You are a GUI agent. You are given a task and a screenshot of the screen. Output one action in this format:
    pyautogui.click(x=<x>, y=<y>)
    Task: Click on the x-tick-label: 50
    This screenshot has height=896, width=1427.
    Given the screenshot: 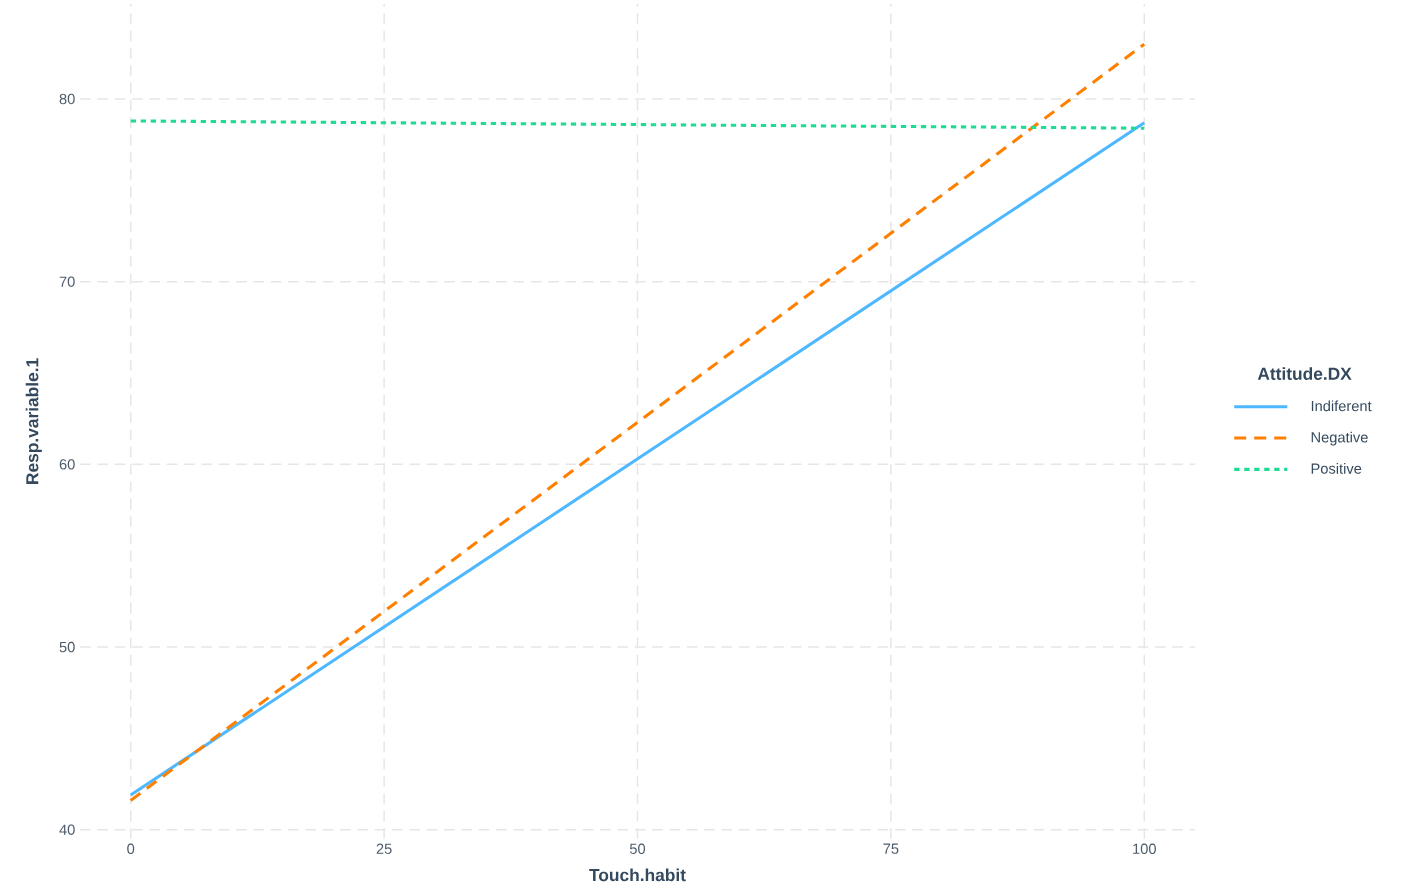 What is the action you would take?
    pyautogui.click(x=637, y=848)
    